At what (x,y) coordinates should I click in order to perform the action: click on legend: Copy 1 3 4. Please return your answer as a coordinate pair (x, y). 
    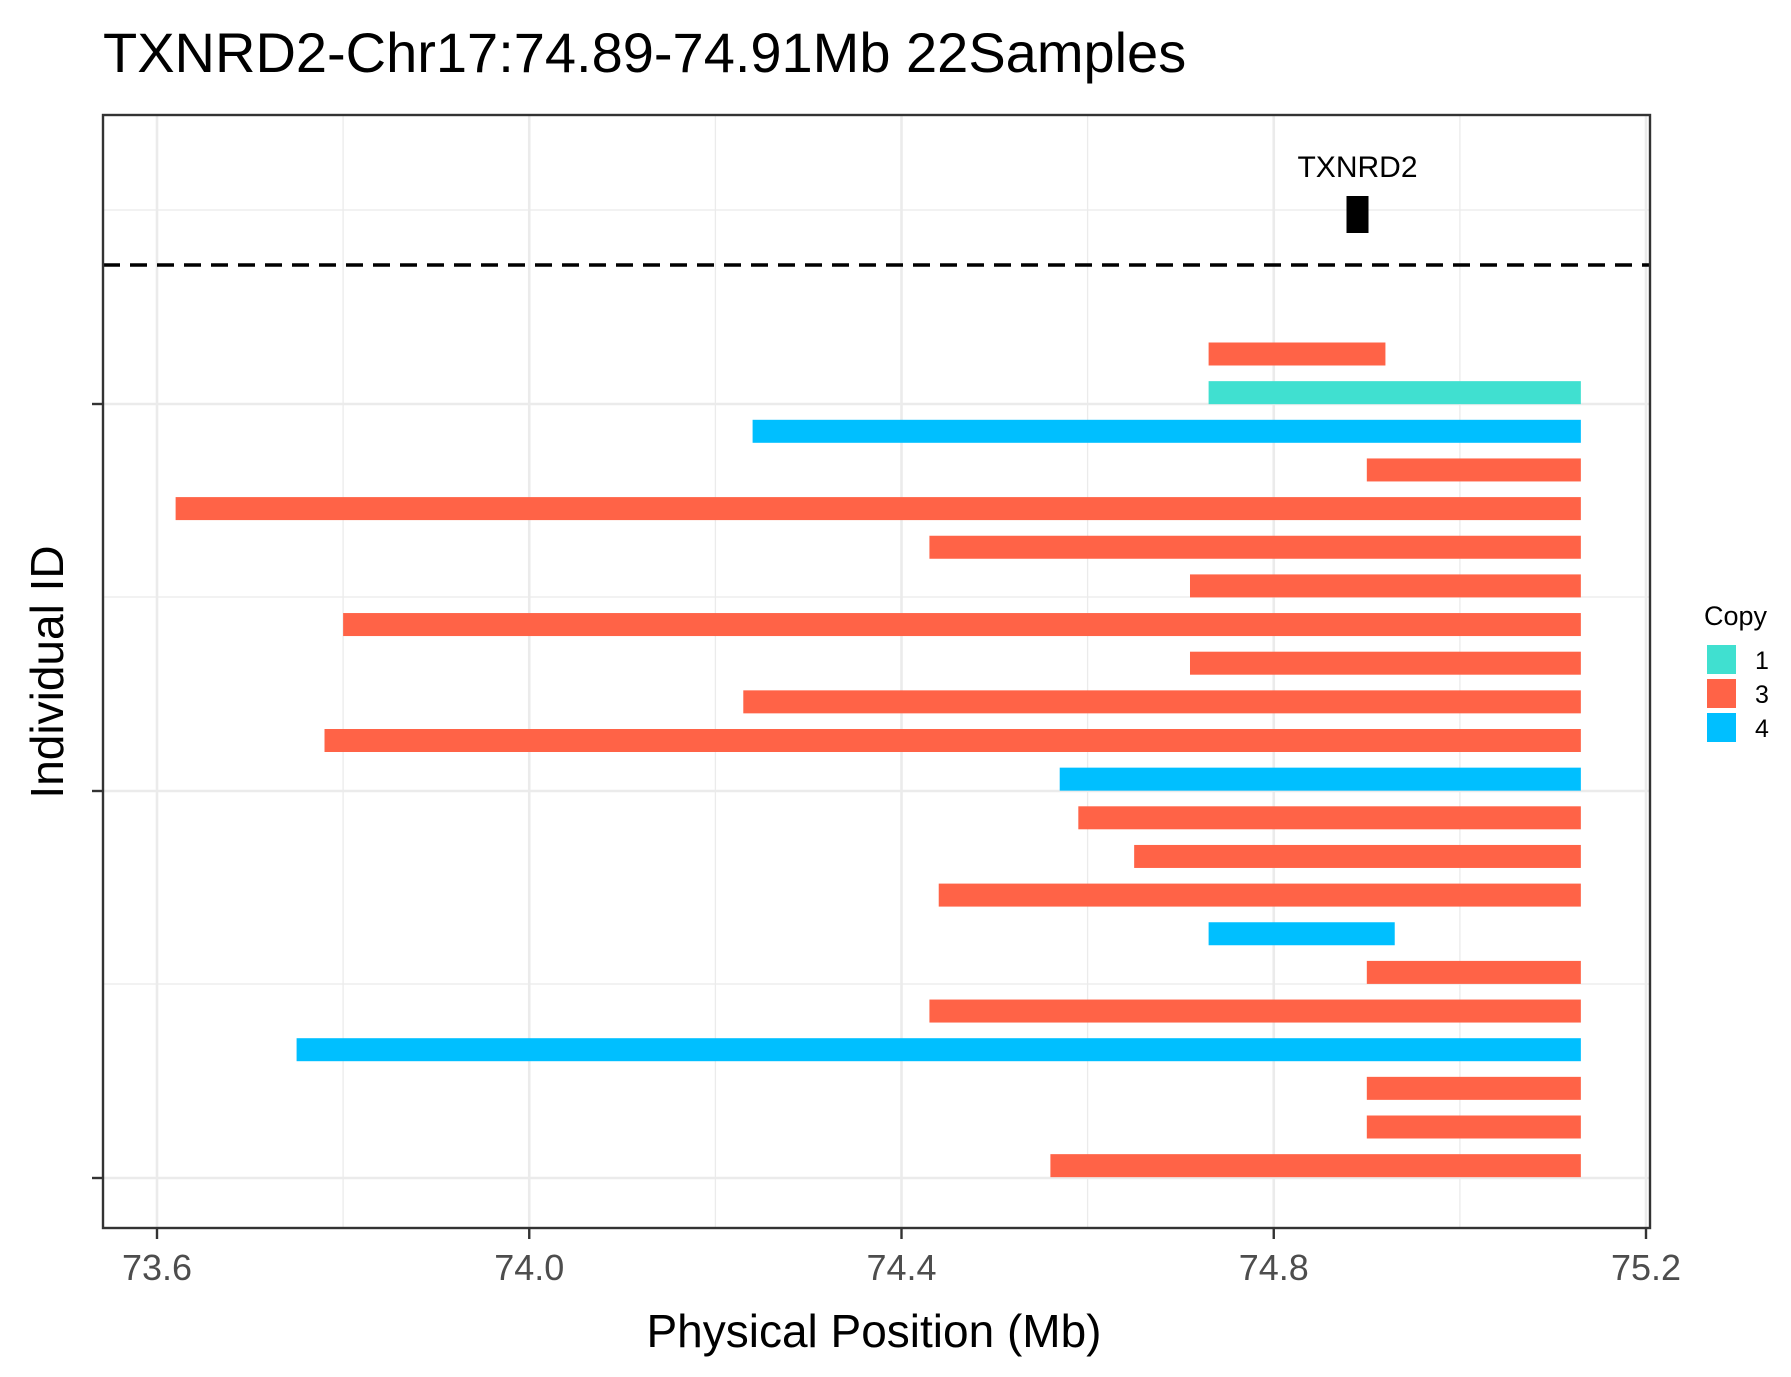
    Looking at the image, I should click on (1736, 672).